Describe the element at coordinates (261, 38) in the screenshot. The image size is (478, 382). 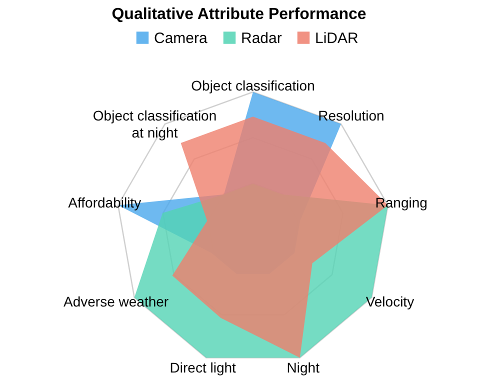
I see `legend-label: Radar` at that location.